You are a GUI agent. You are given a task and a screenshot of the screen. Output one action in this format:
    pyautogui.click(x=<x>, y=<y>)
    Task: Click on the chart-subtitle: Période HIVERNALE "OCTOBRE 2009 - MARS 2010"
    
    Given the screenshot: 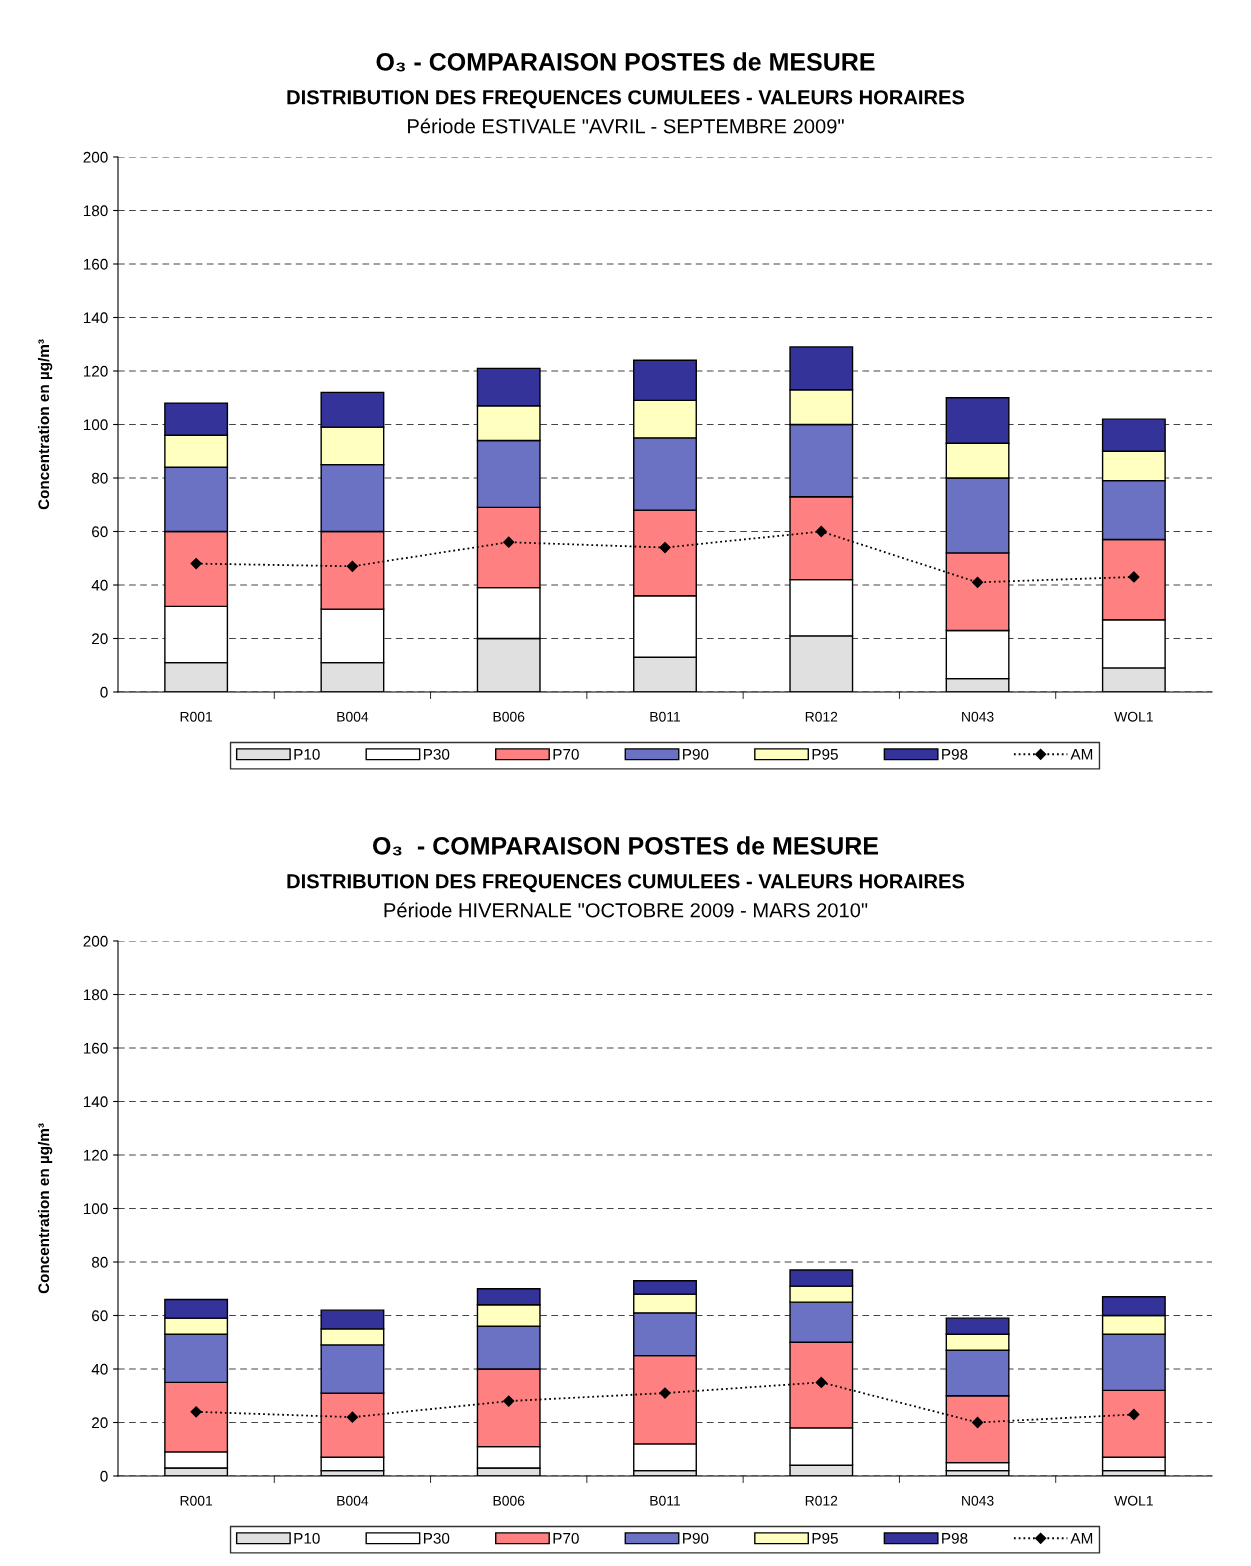 What is the action you would take?
    pyautogui.click(x=626, y=910)
    